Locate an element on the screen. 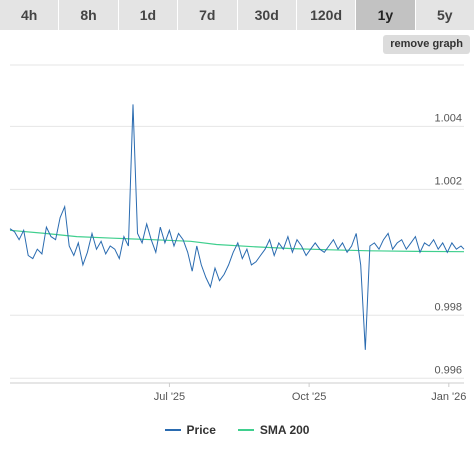 This screenshot has width=474, height=455. y-tick-label: 1.004 is located at coordinates (448, 118).